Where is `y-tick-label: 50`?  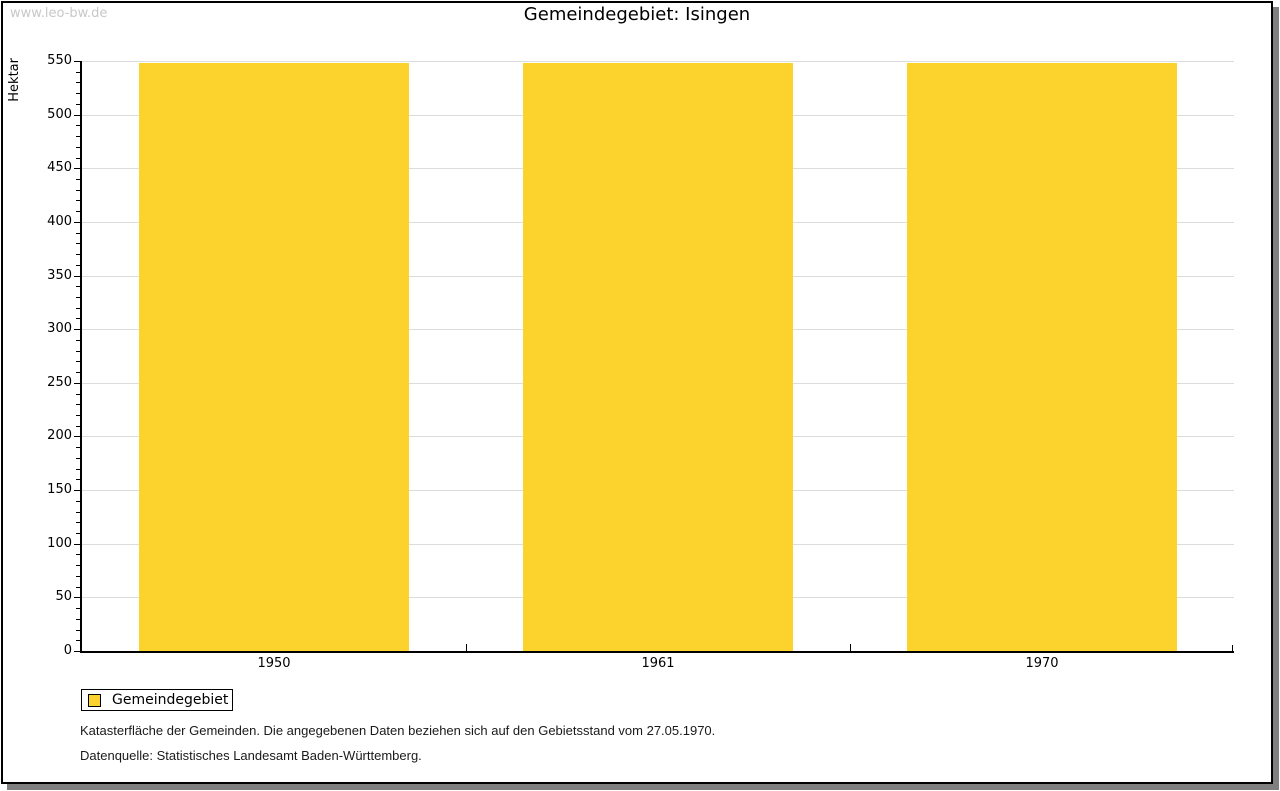
y-tick-label: 50 is located at coordinates (63, 596).